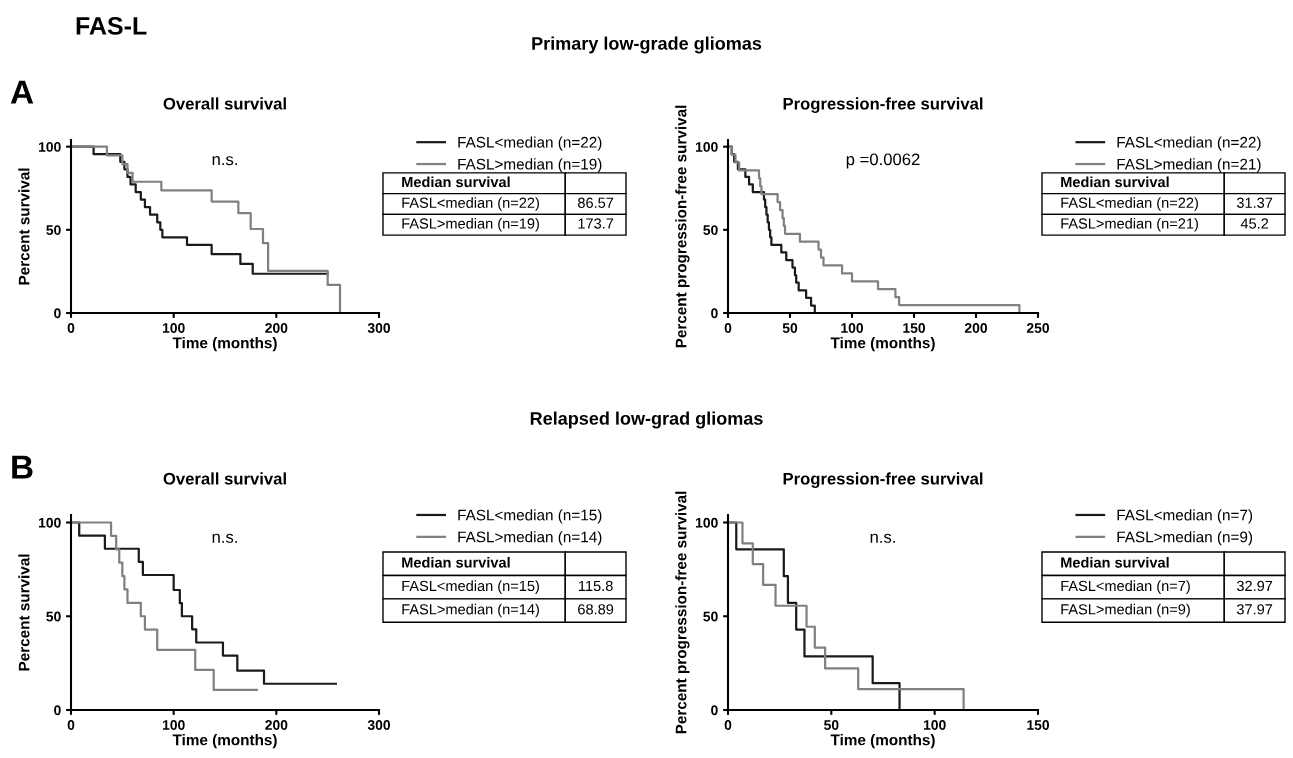 The height and width of the screenshot is (758, 1293). Describe the element at coordinates (1038, 328) in the screenshot. I see `x-tick-label: 250` at that location.